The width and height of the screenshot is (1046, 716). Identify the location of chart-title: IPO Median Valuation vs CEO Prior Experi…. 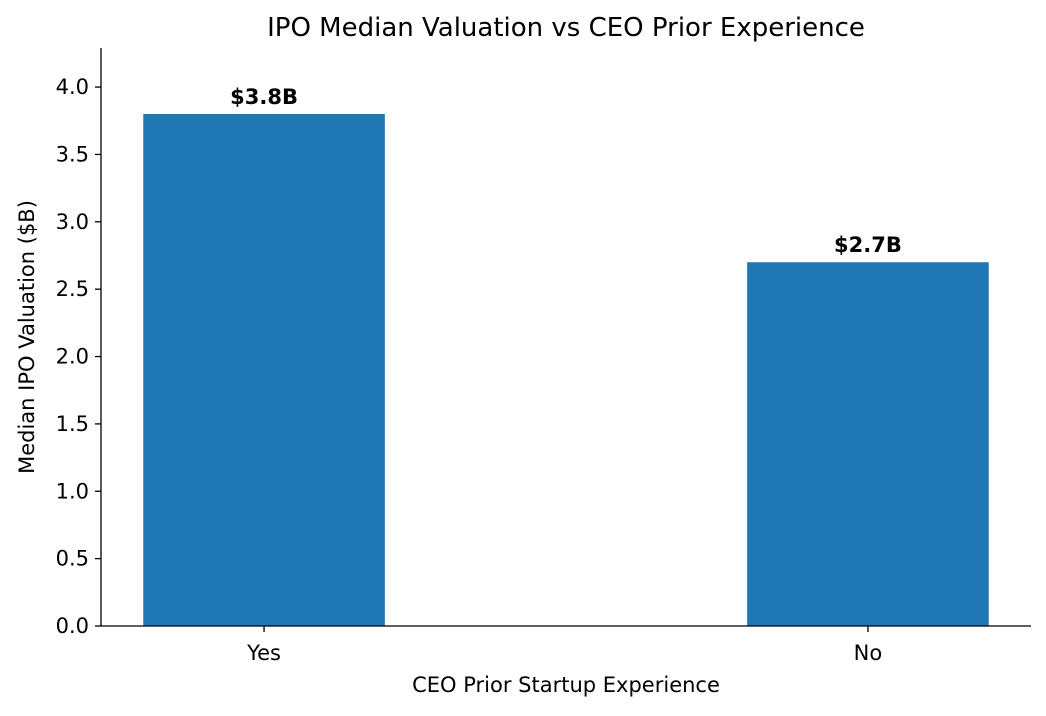
(566, 28).